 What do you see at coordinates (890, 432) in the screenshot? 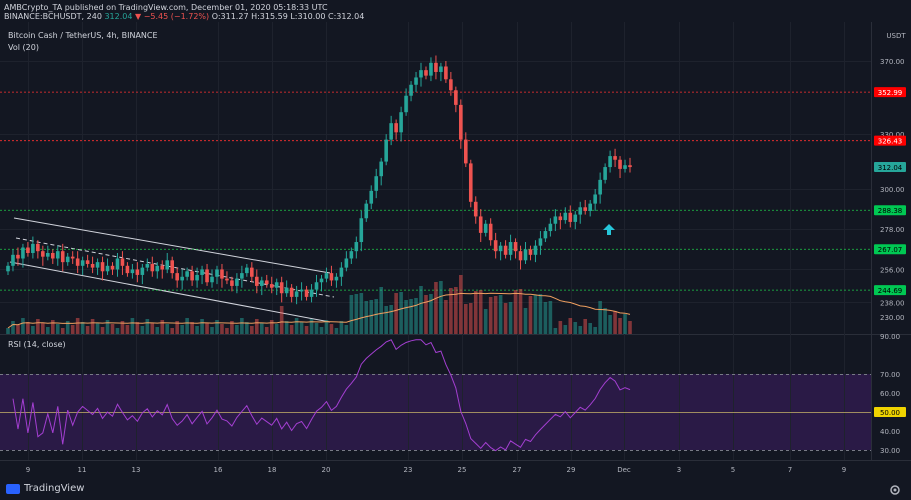
I see `rsi-tick-label: 40.00` at bounding box center [890, 432].